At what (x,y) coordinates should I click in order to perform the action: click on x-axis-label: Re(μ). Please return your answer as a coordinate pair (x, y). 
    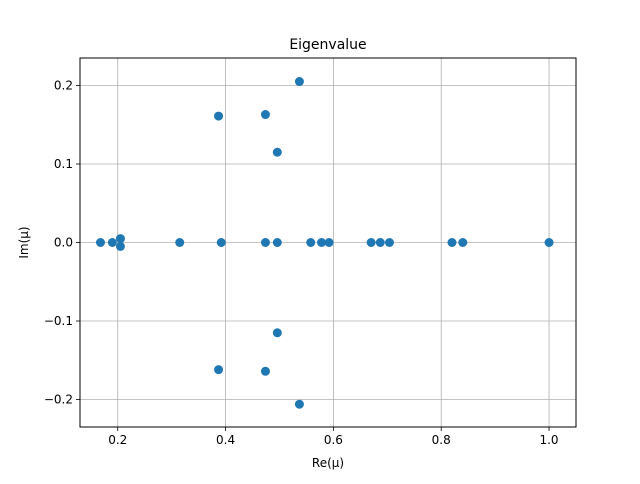
    Looking at the image, I should click on (328, 463).